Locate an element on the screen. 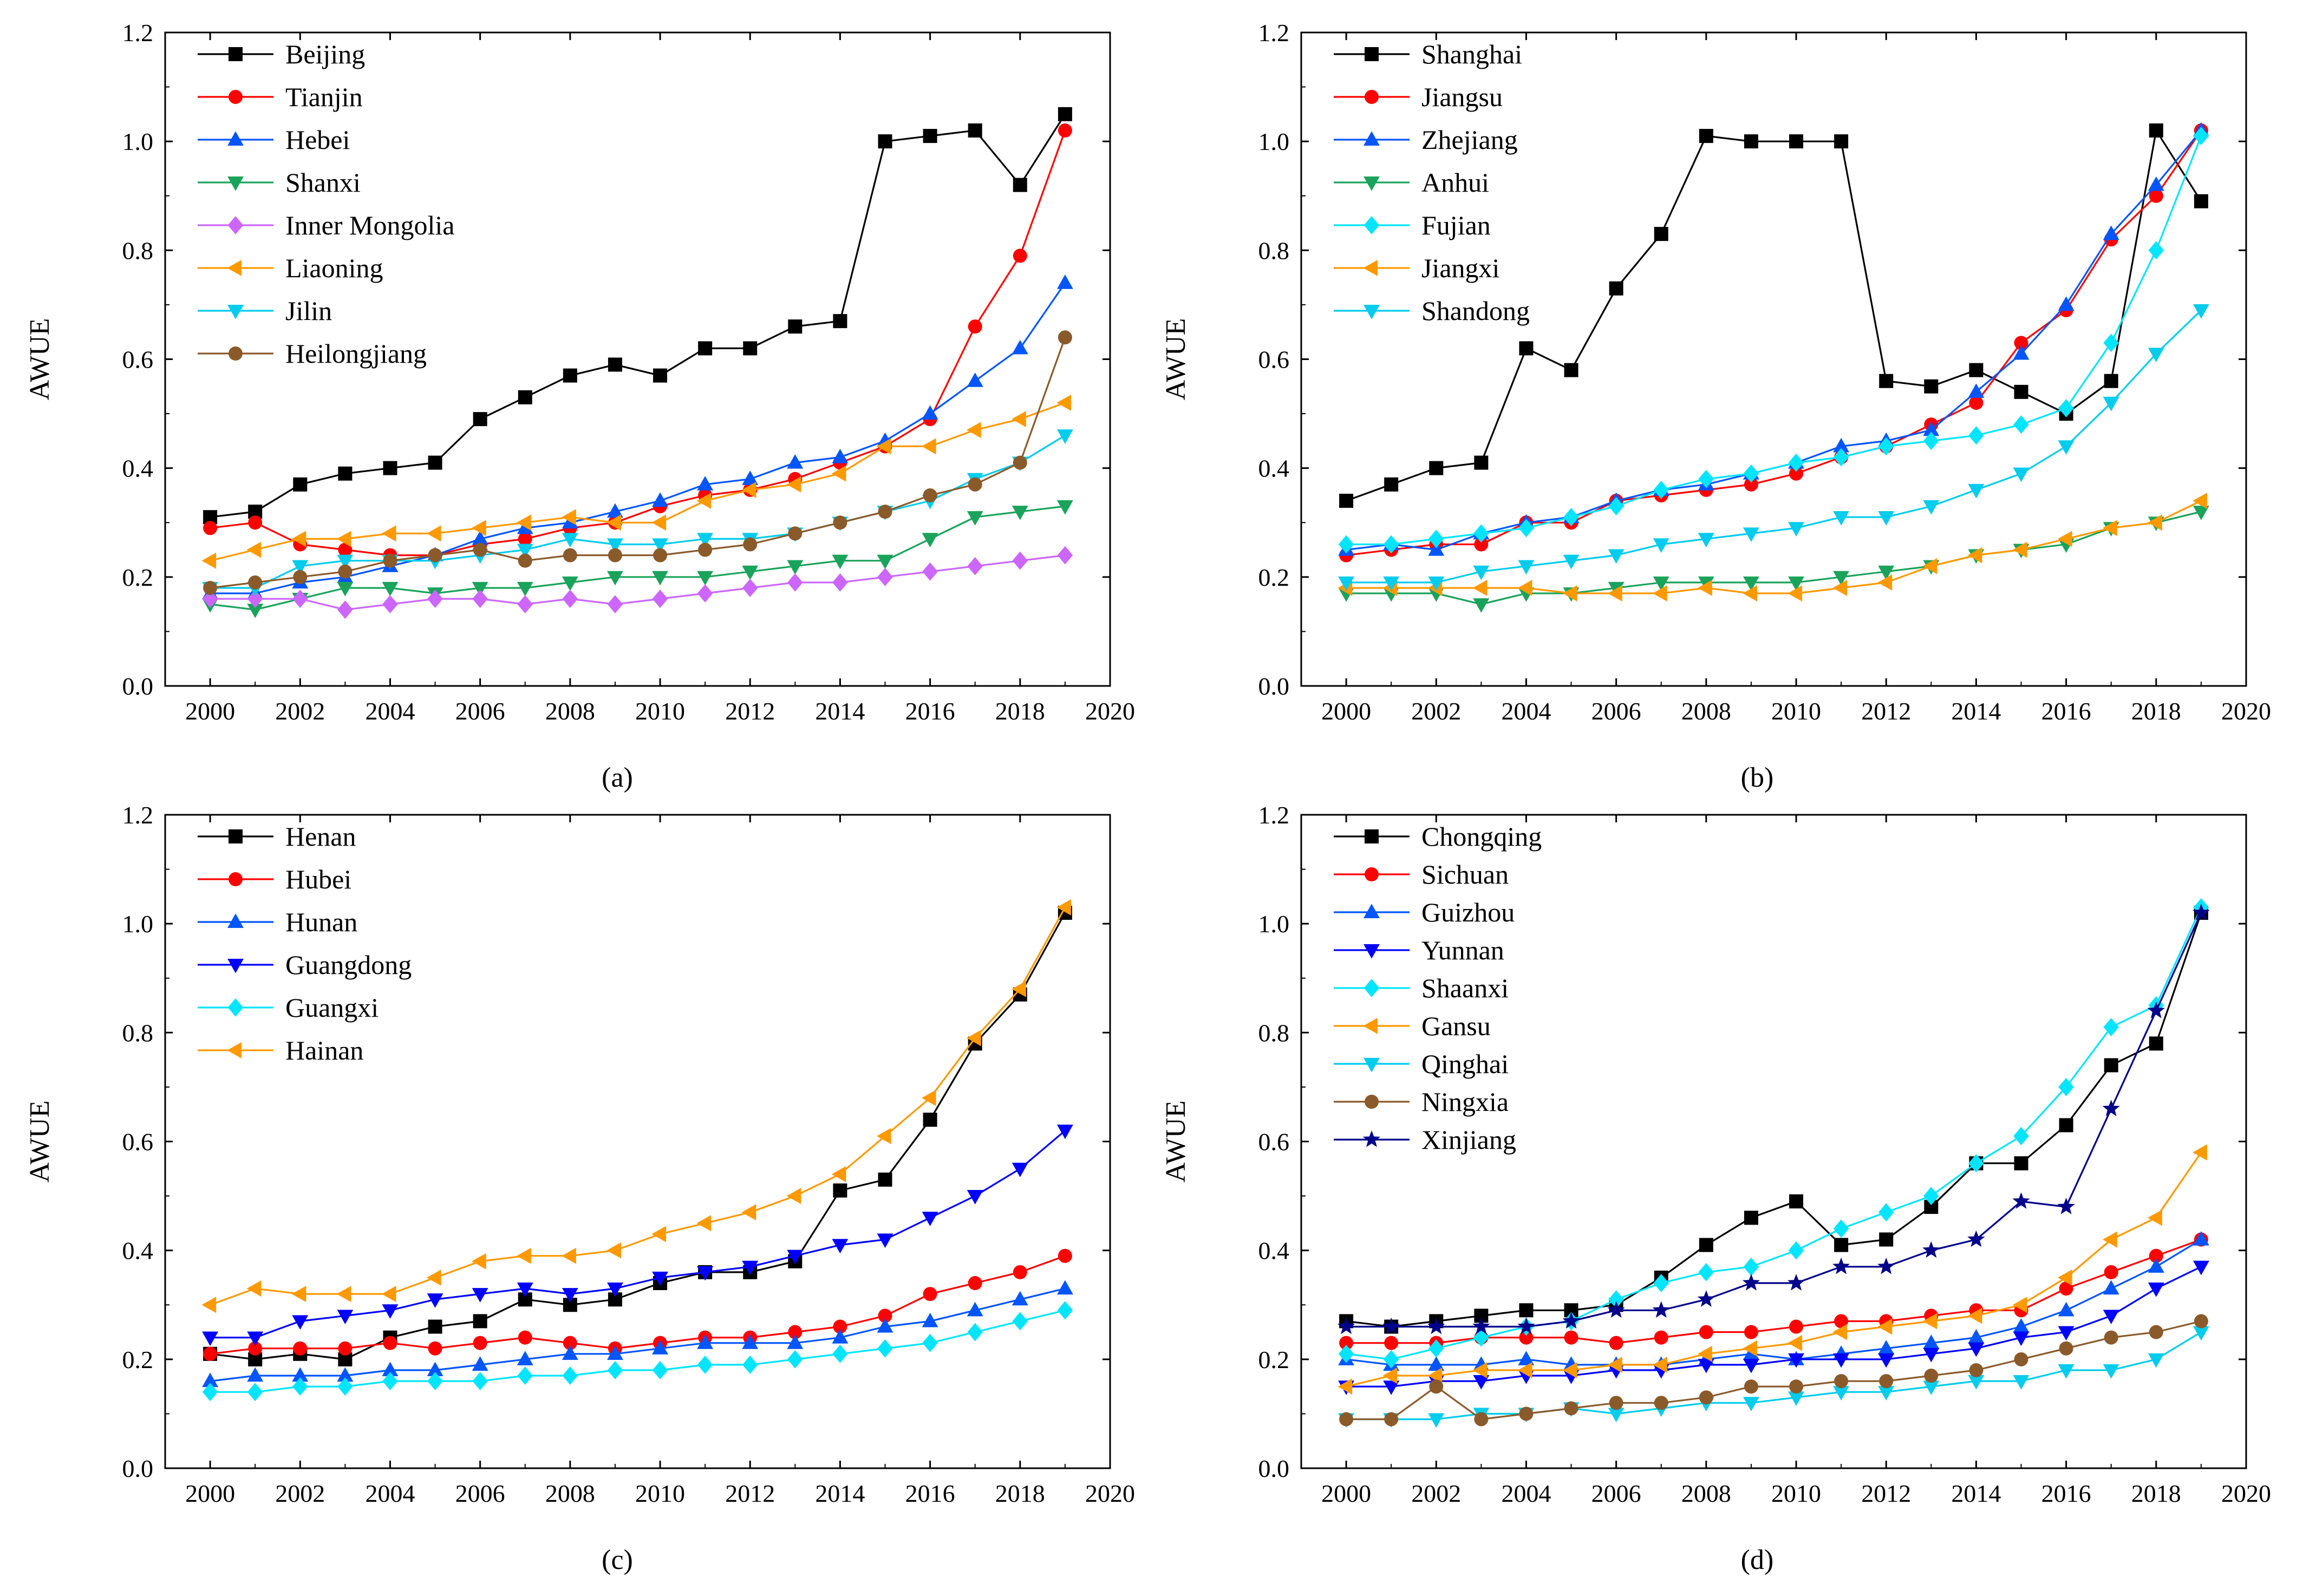 This screenshot has width=2303, height=1596. legend-label: Guizhou is located at coordinates (1468, 912).